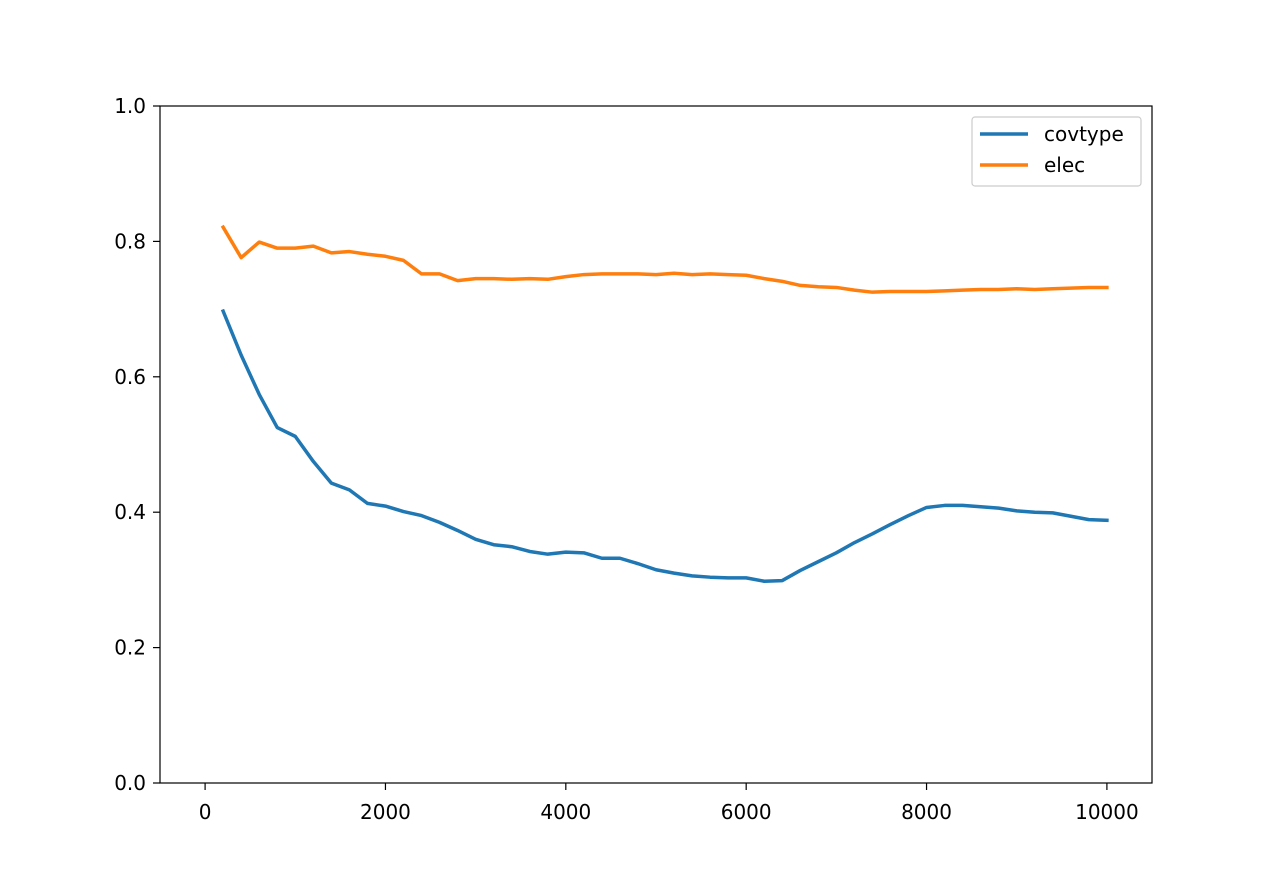 The height and width of the screenshot is (884, 1280). I want to click on x-tick-label: 6000, so click(746, 812).